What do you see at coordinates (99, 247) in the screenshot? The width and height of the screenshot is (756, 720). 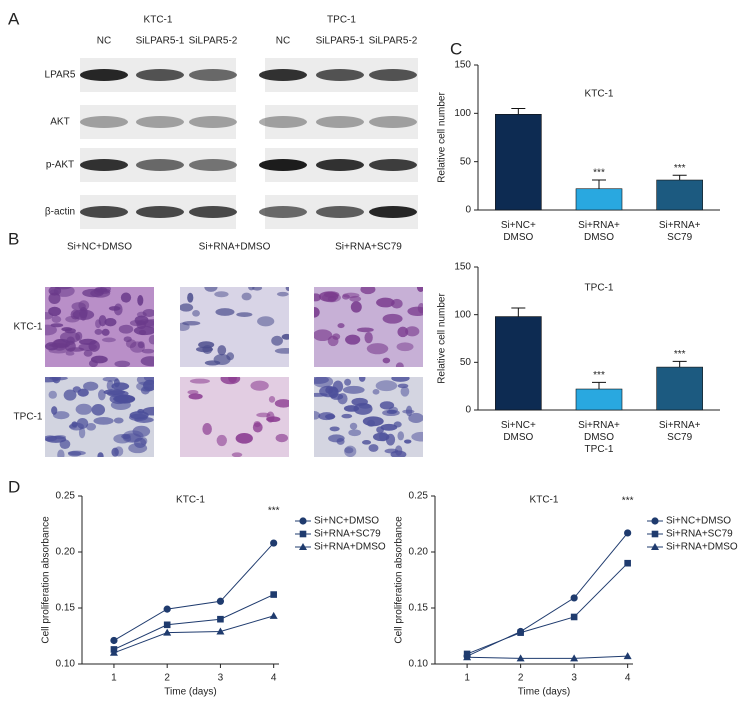 I see `micrograph-column-title: Si+NC+DMSO` at bounding box center [99, 247].